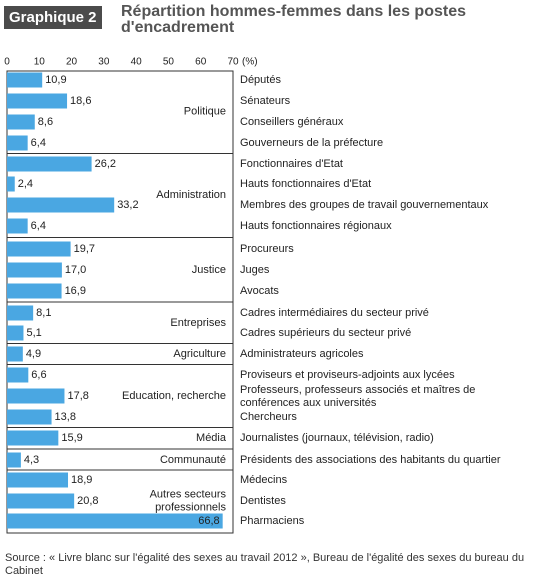 The image size is (534, 580). What do you see at coordinates (174, 396) in the screenshot?
I see `group-label: Education, recherche` at bounding box center [174, 396].